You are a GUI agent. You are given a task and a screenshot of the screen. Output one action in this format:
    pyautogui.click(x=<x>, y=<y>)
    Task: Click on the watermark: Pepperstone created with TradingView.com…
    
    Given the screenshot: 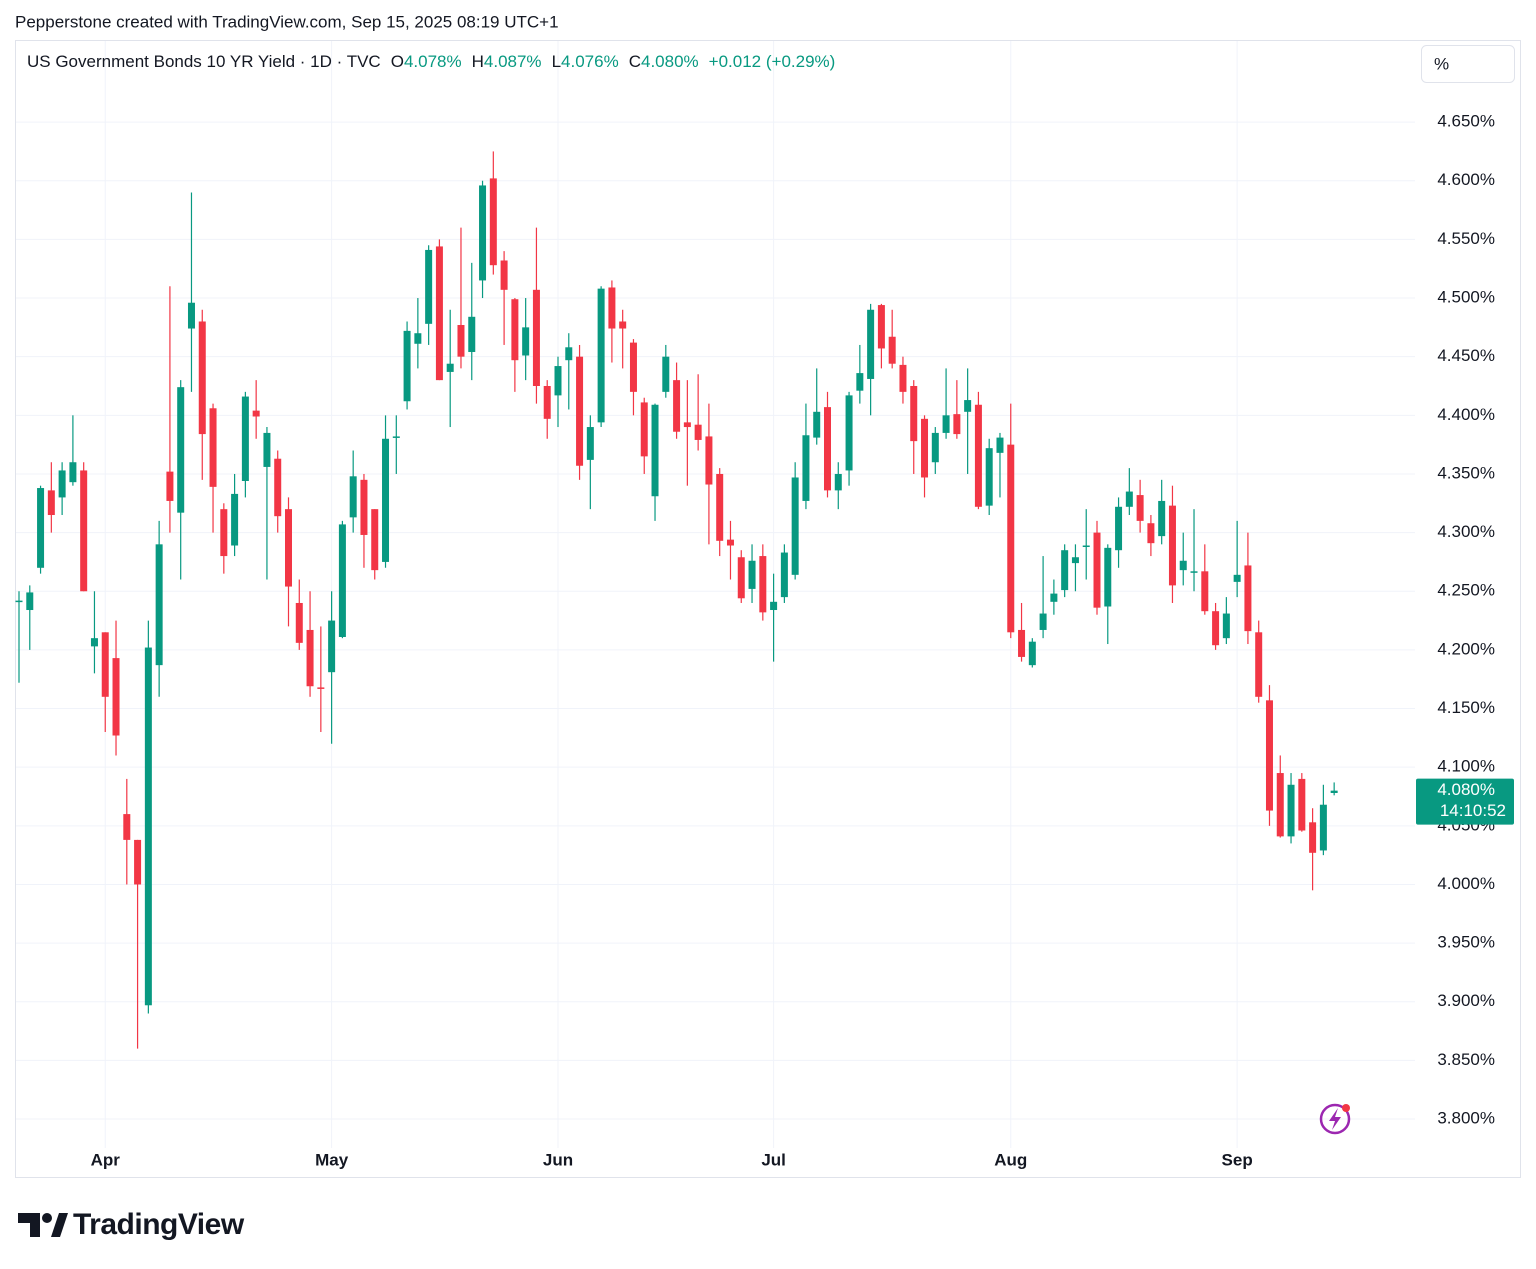 What is the action you would take?
    pyautogui.click(x=287, y=21)
    